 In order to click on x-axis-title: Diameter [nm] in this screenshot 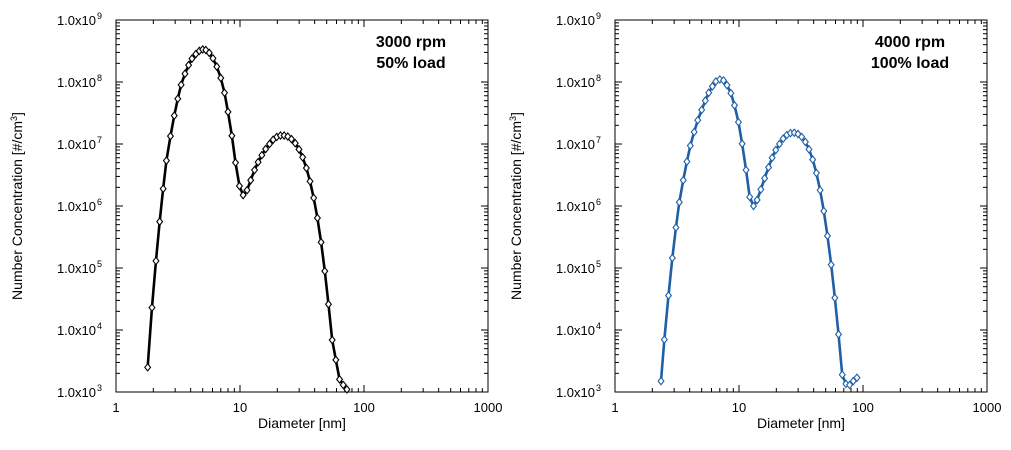, I will do `click(801, 423)`.